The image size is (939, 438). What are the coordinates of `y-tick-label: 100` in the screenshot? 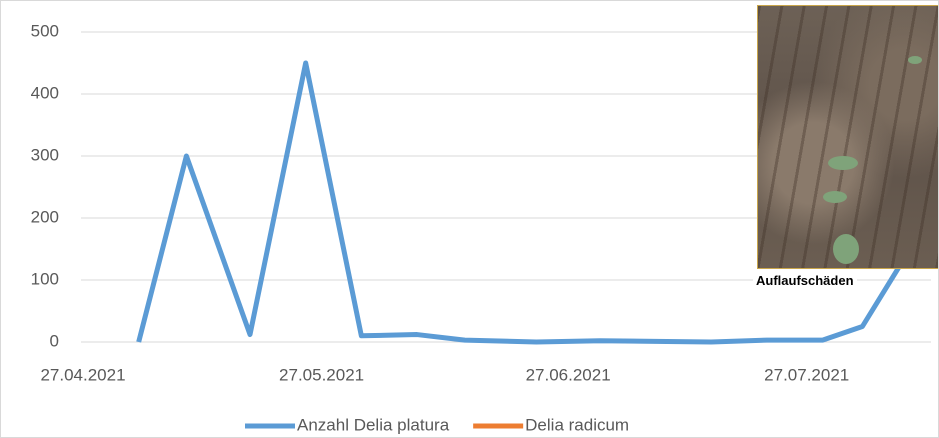 It's located at (45, 278).